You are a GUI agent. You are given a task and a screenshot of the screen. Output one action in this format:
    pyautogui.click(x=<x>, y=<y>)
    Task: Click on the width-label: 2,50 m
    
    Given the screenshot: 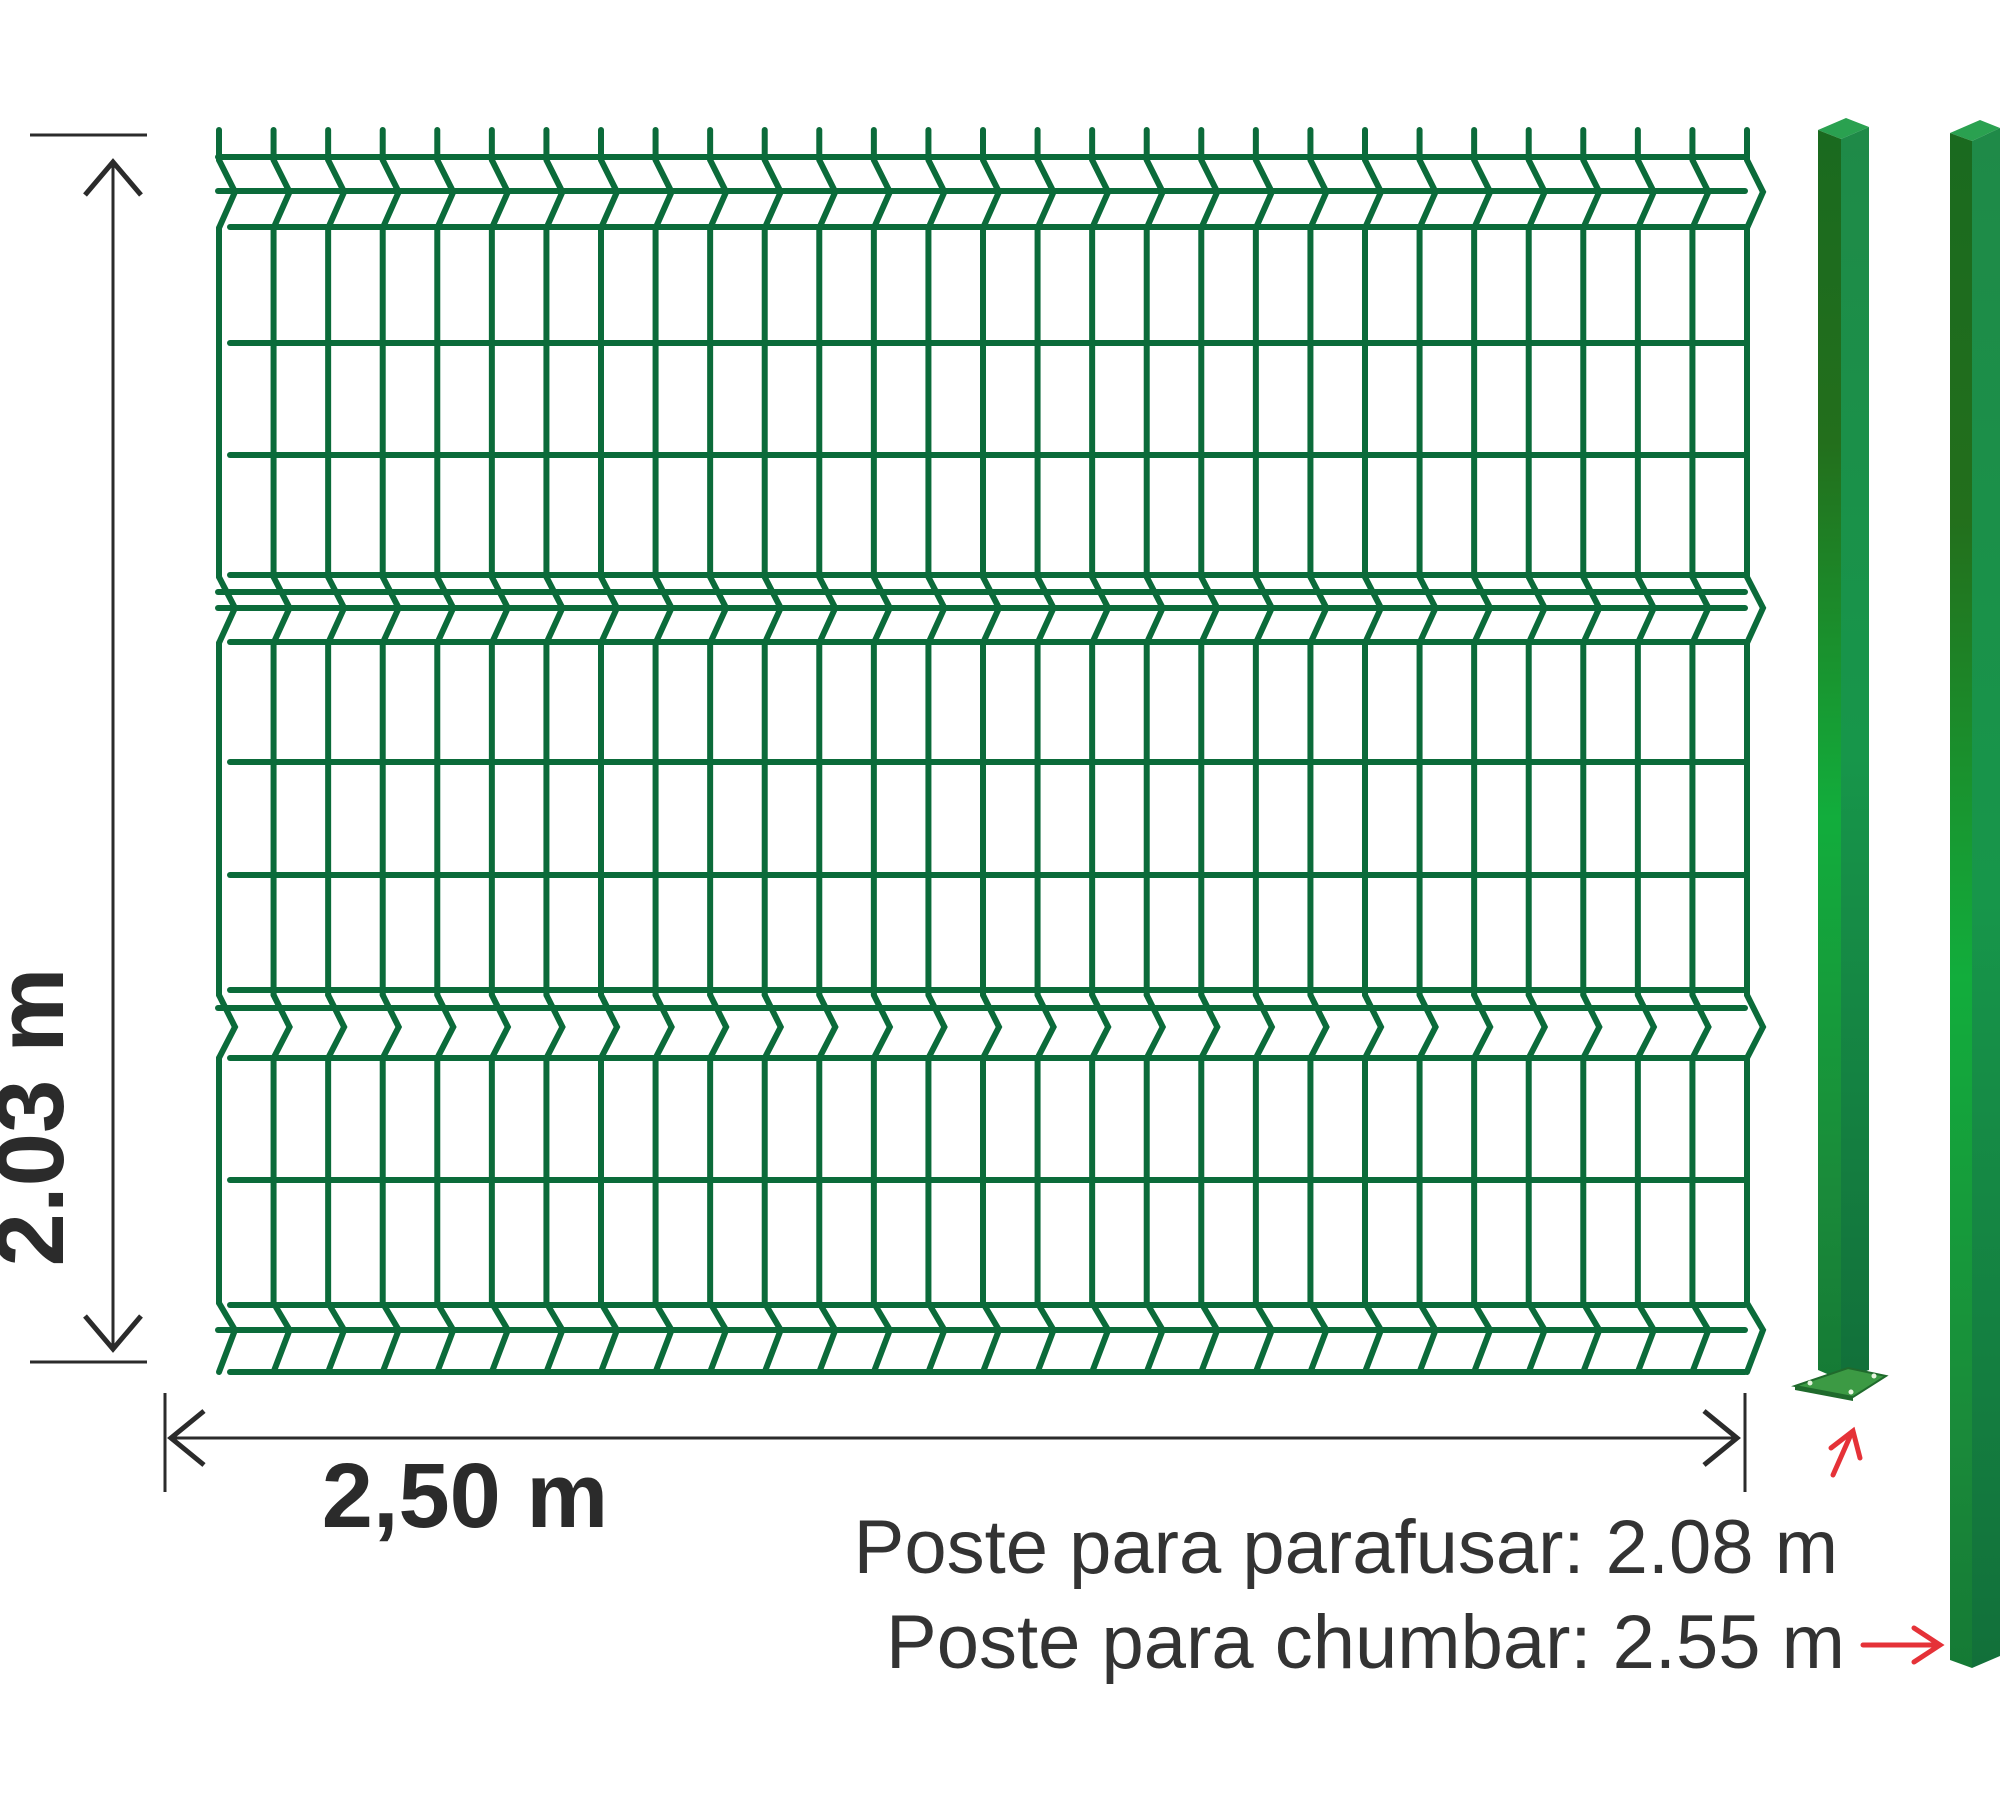 What is the action you would take?
    pyautogui.click(x=465, y=1496)
    